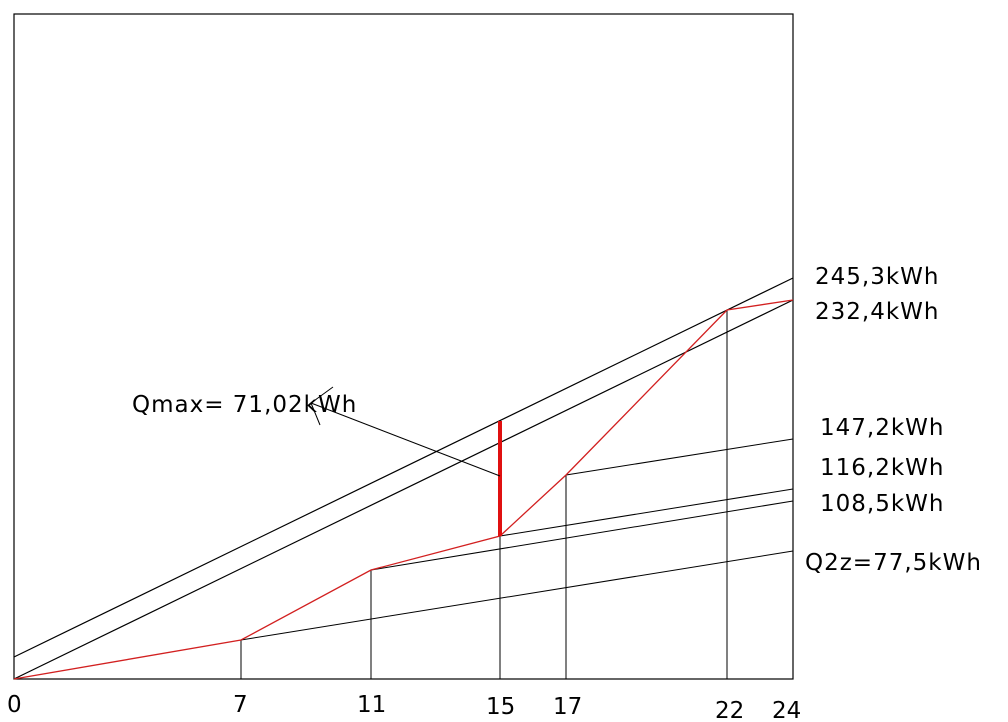 This screenshot has width=1008, height=722. Describe the element at coordinates (240, 705) in the screenshot. I see `x-tick-7: 7` at that location.